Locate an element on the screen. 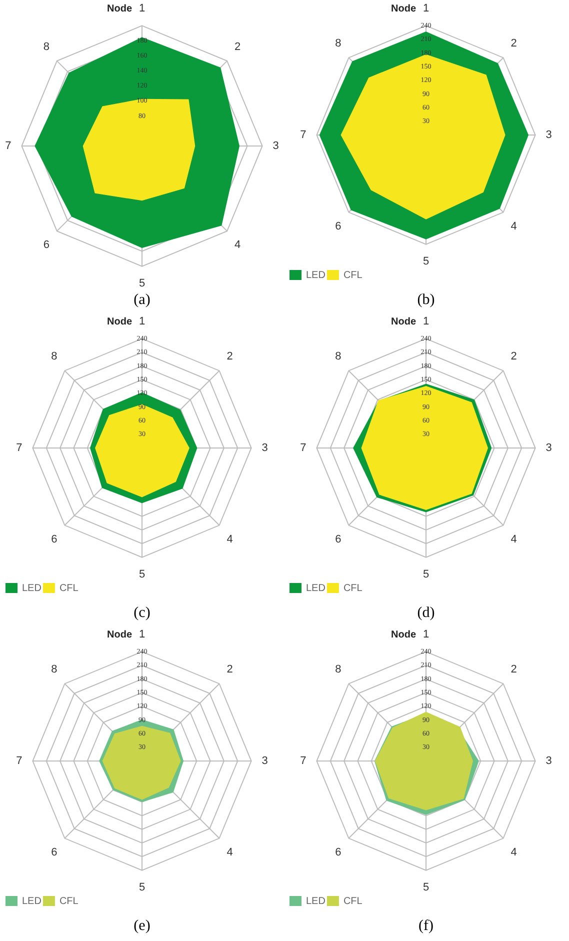  text: (e) is located at coordinates (142, 926).